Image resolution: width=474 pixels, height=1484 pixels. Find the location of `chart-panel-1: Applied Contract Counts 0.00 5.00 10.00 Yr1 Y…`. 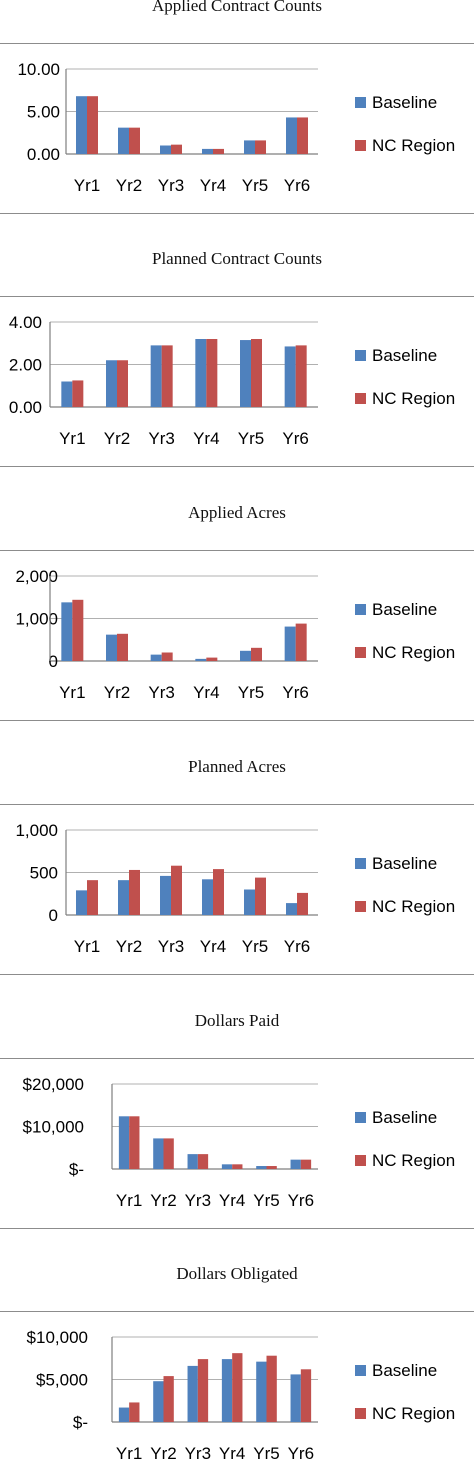

chart-panel-1: Applied Contract Counts 0.00 5.00 10.00 Yr1 Y… is located at coordinates (237, 108).